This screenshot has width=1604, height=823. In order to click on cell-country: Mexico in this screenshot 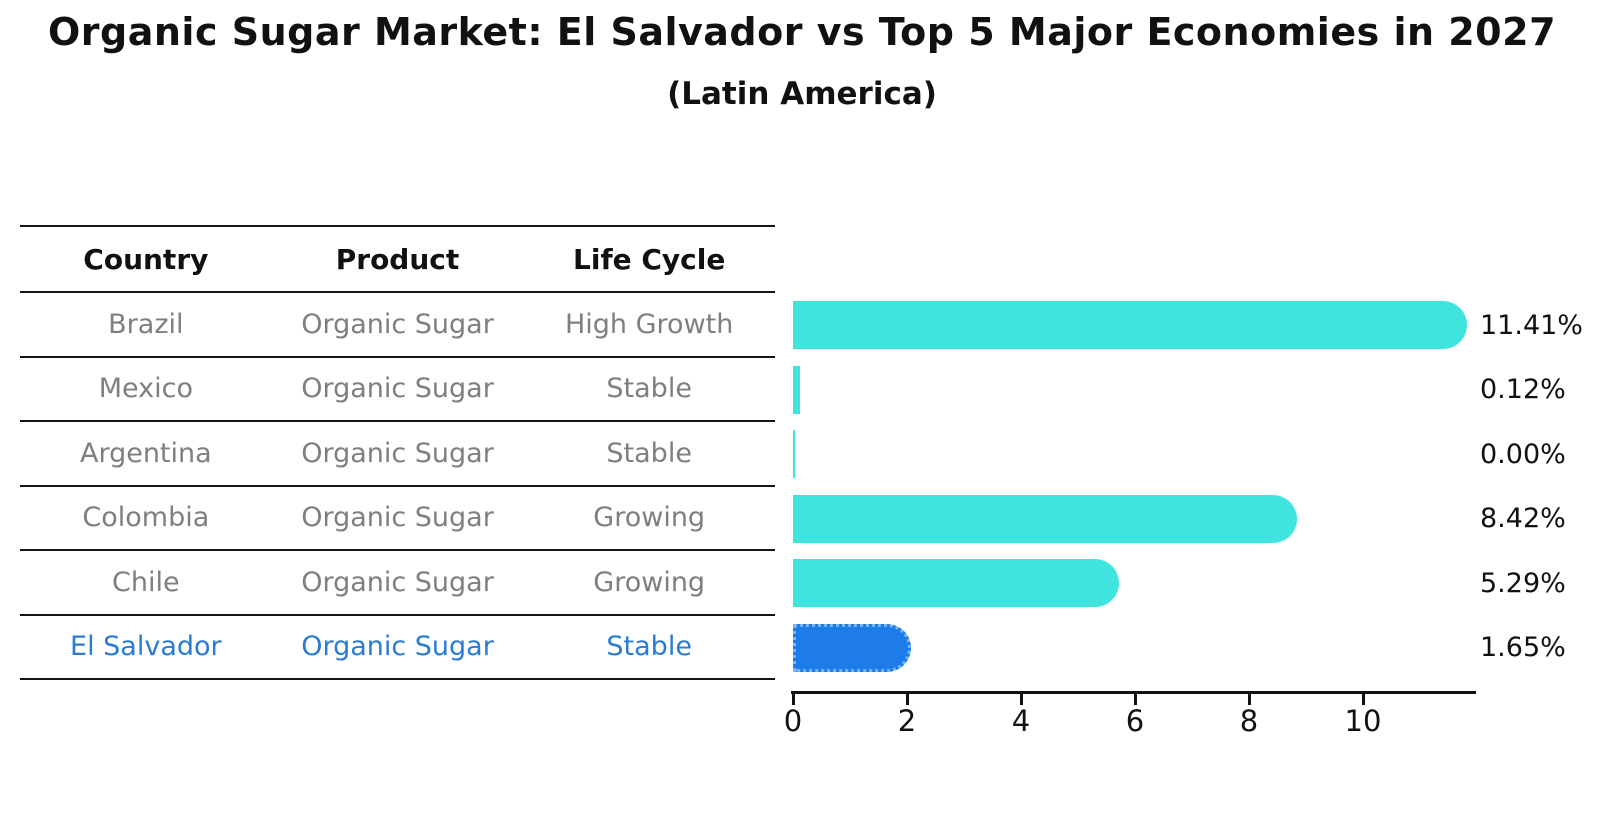, I will do `click(145, 389)`.